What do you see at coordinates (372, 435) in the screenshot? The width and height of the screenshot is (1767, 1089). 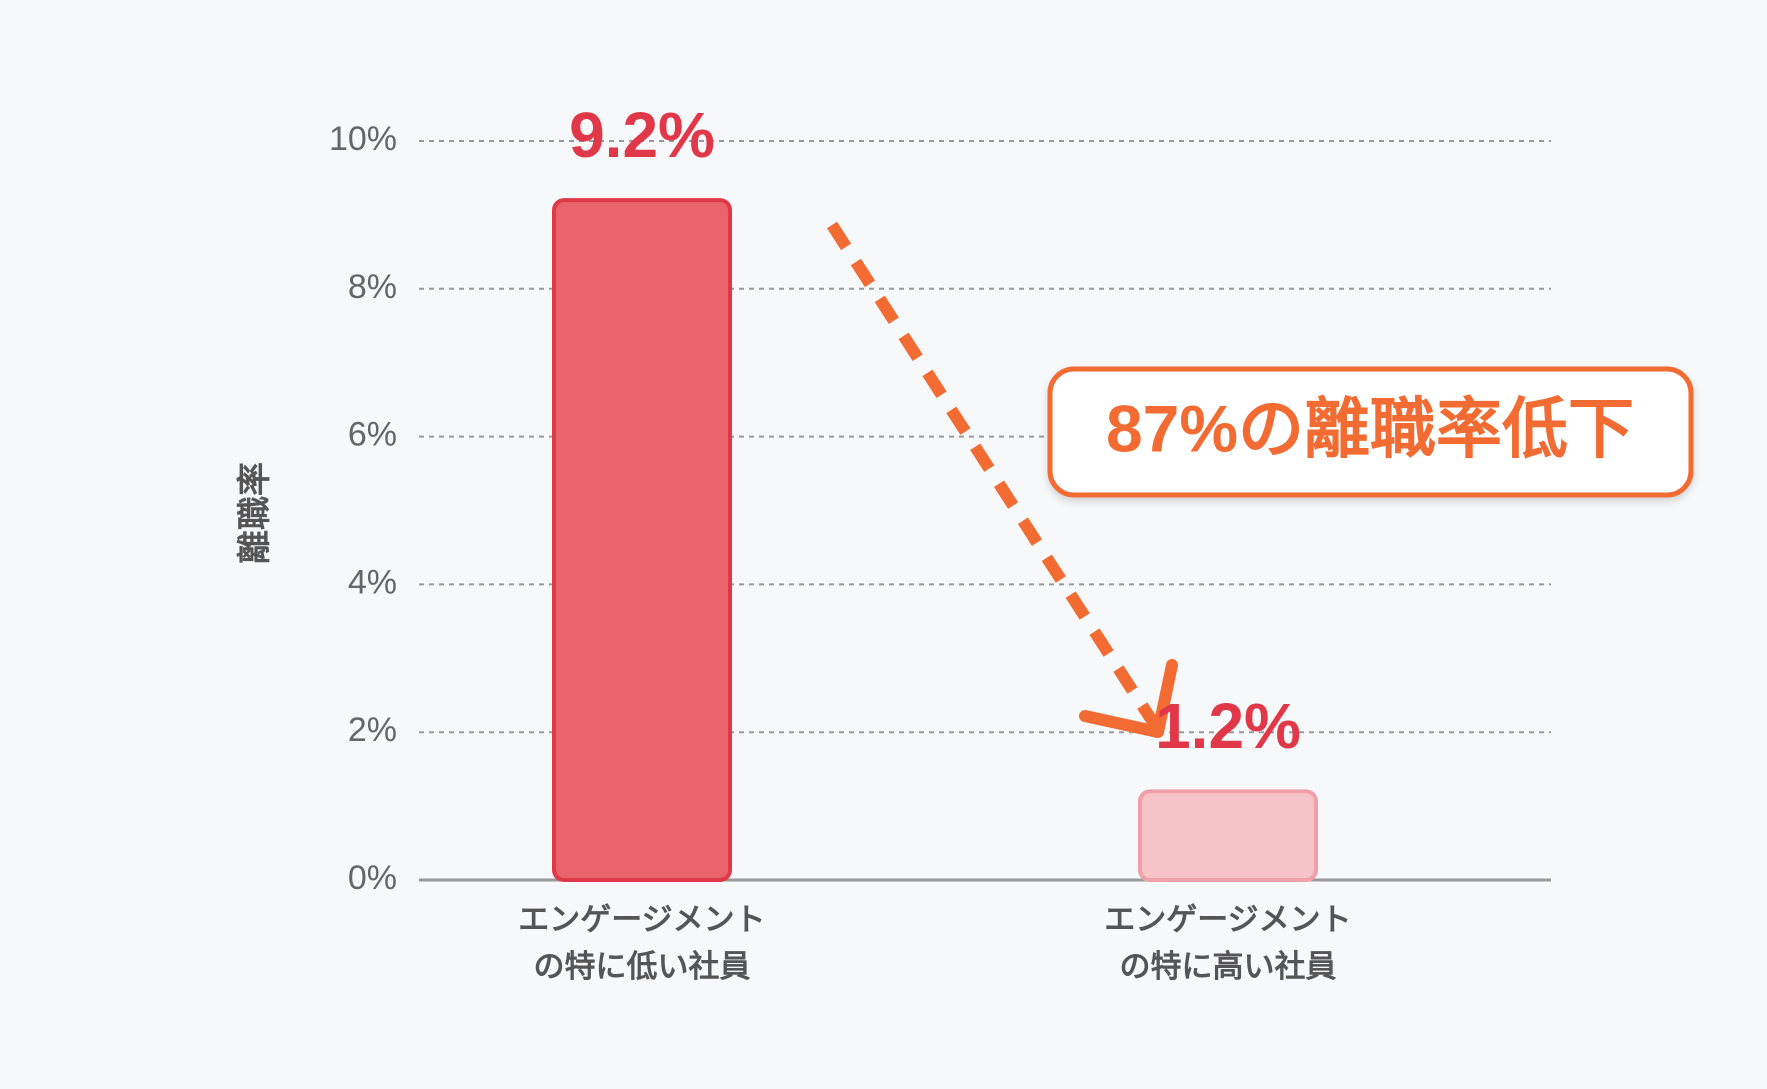 I see `y-tick-label: 6%` at bounding box center [372, 435].